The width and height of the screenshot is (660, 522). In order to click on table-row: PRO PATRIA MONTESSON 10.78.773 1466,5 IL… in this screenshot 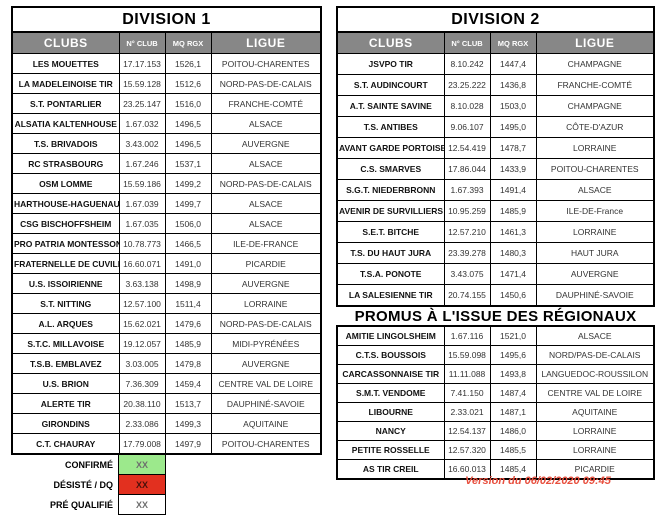, I will do `click(166, 243)`.